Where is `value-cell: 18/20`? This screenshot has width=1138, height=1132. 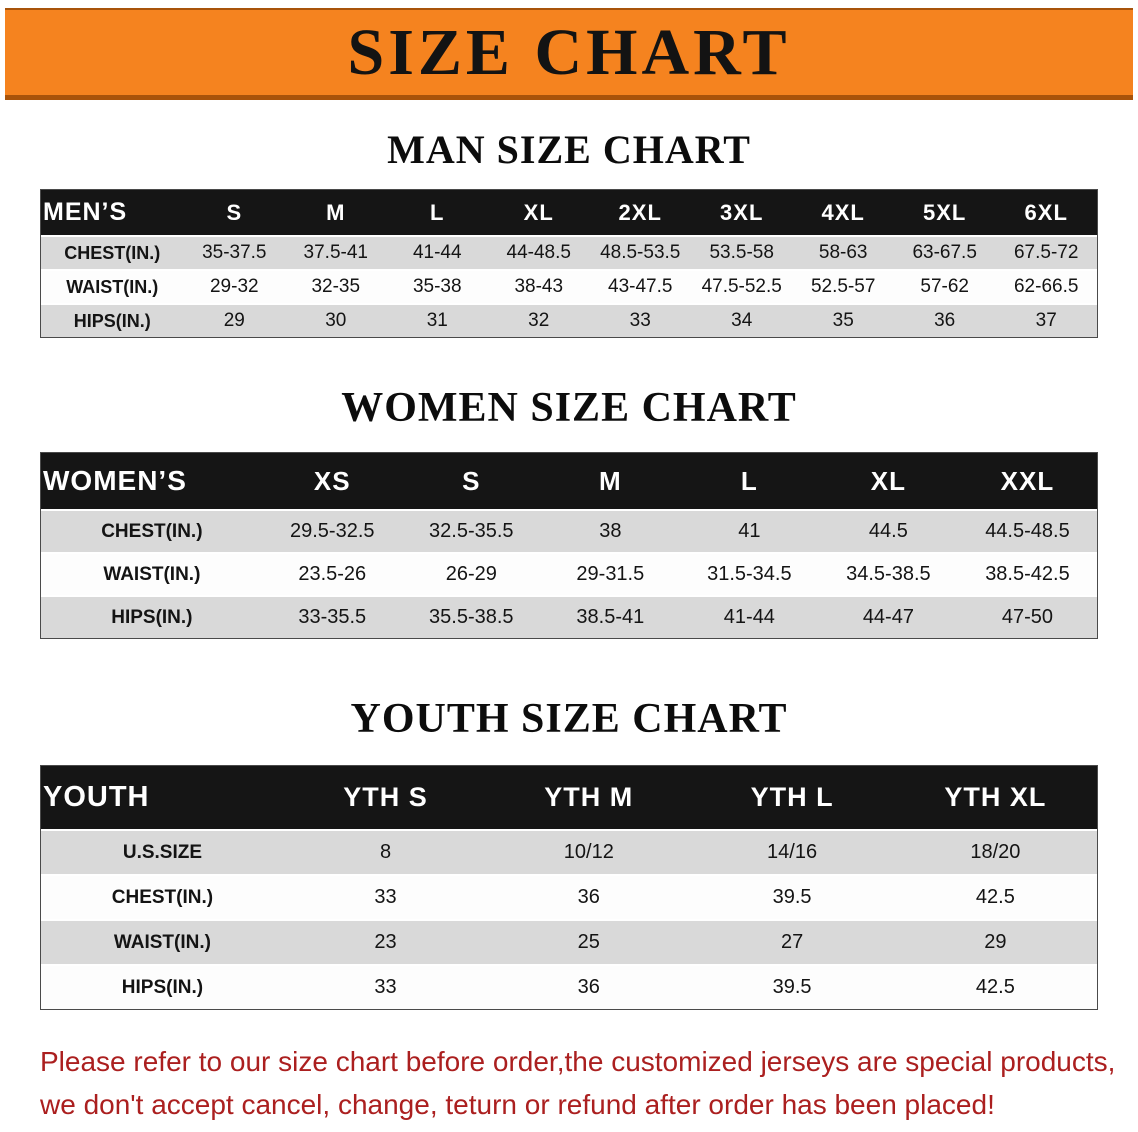
value-cell: 18/20 is located at coordinates (995, 852).